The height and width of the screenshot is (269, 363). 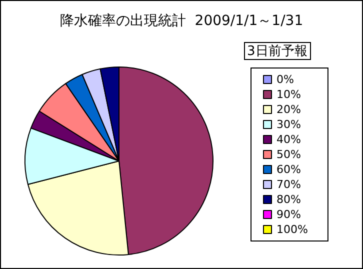 I want to click on legend-label: 10%, so click(x=288, y=94).